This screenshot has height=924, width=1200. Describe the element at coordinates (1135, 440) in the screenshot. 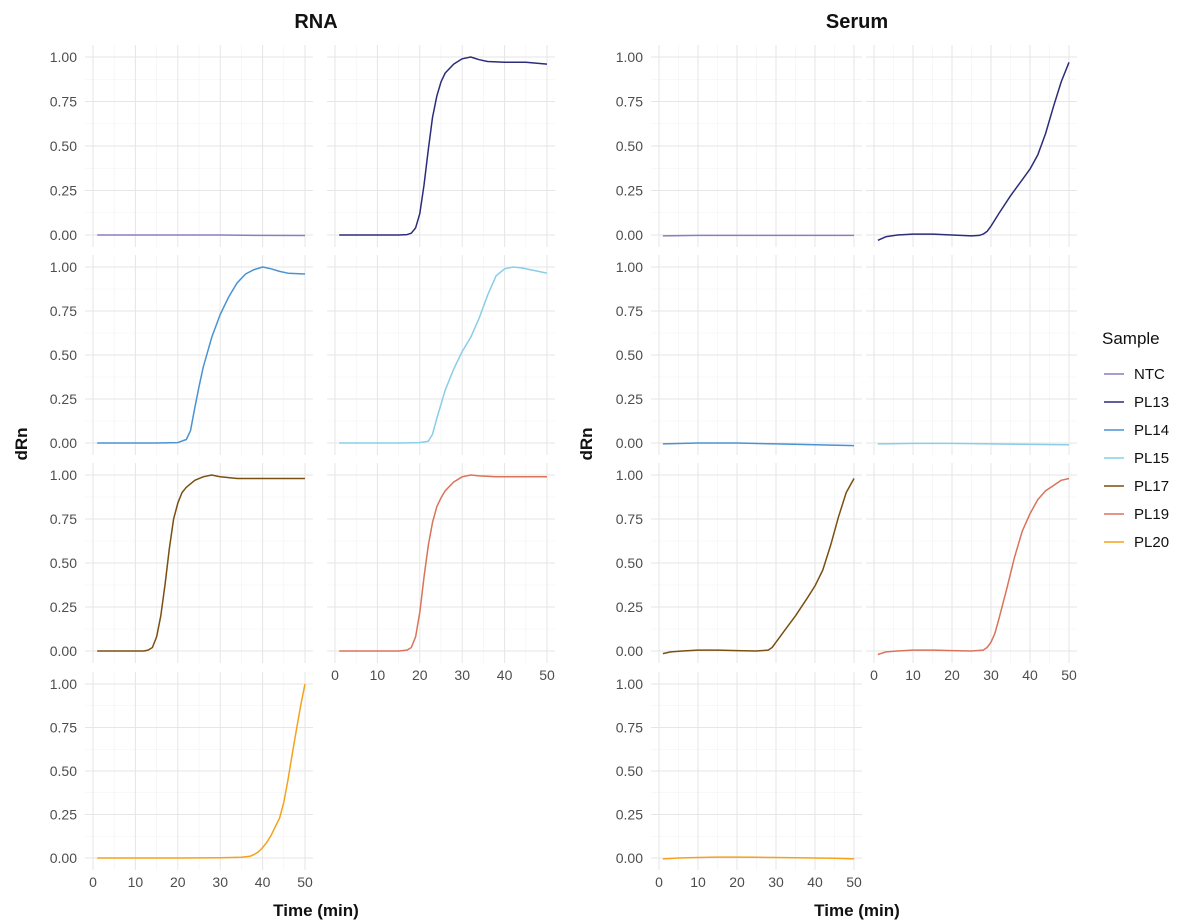

I see `legend: Sample NTC PL13 PL14 PL15 PL17 PL19 PL20` at that location.